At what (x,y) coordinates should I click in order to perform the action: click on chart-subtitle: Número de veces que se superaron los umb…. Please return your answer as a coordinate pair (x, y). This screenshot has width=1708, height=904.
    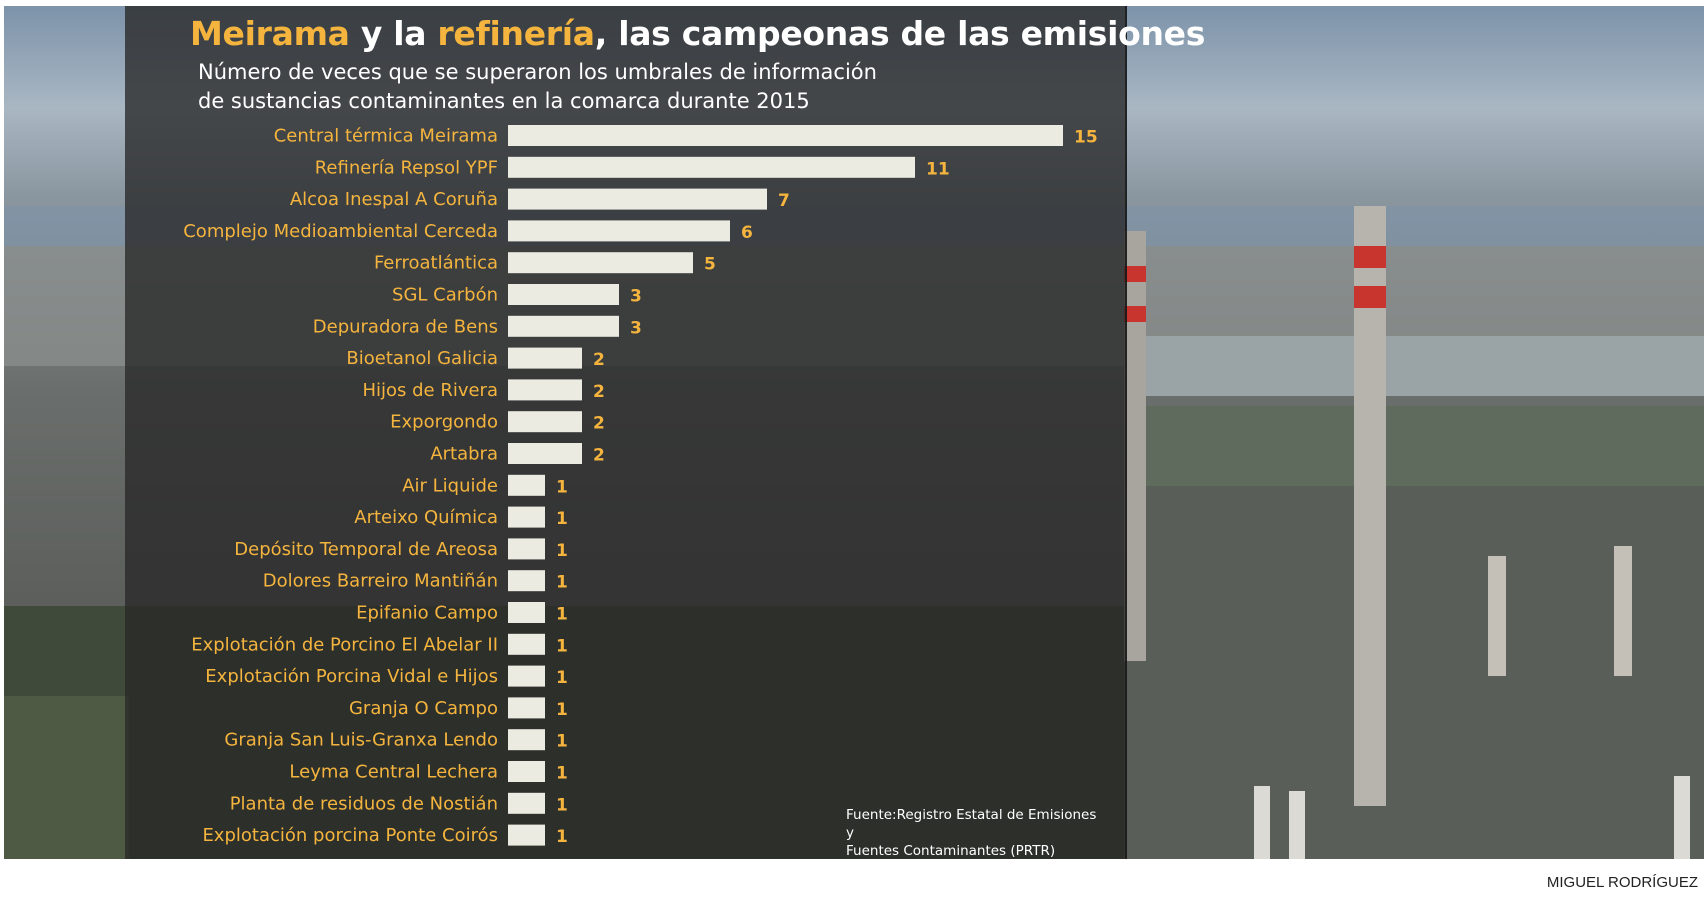
    Looking at the image, I should click on (538, 87).